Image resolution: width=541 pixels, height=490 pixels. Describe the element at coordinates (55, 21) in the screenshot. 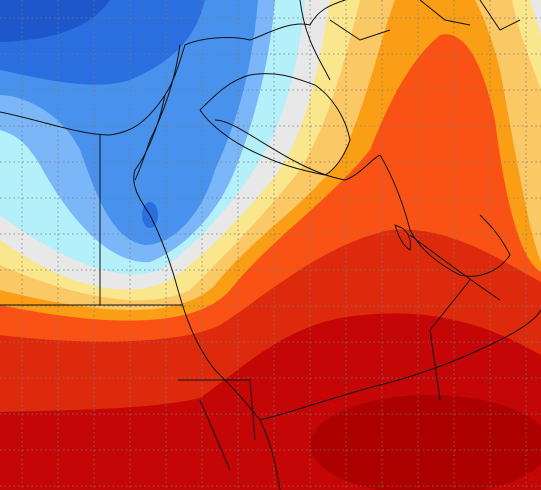

I see `band-darkest-blue` at that location.